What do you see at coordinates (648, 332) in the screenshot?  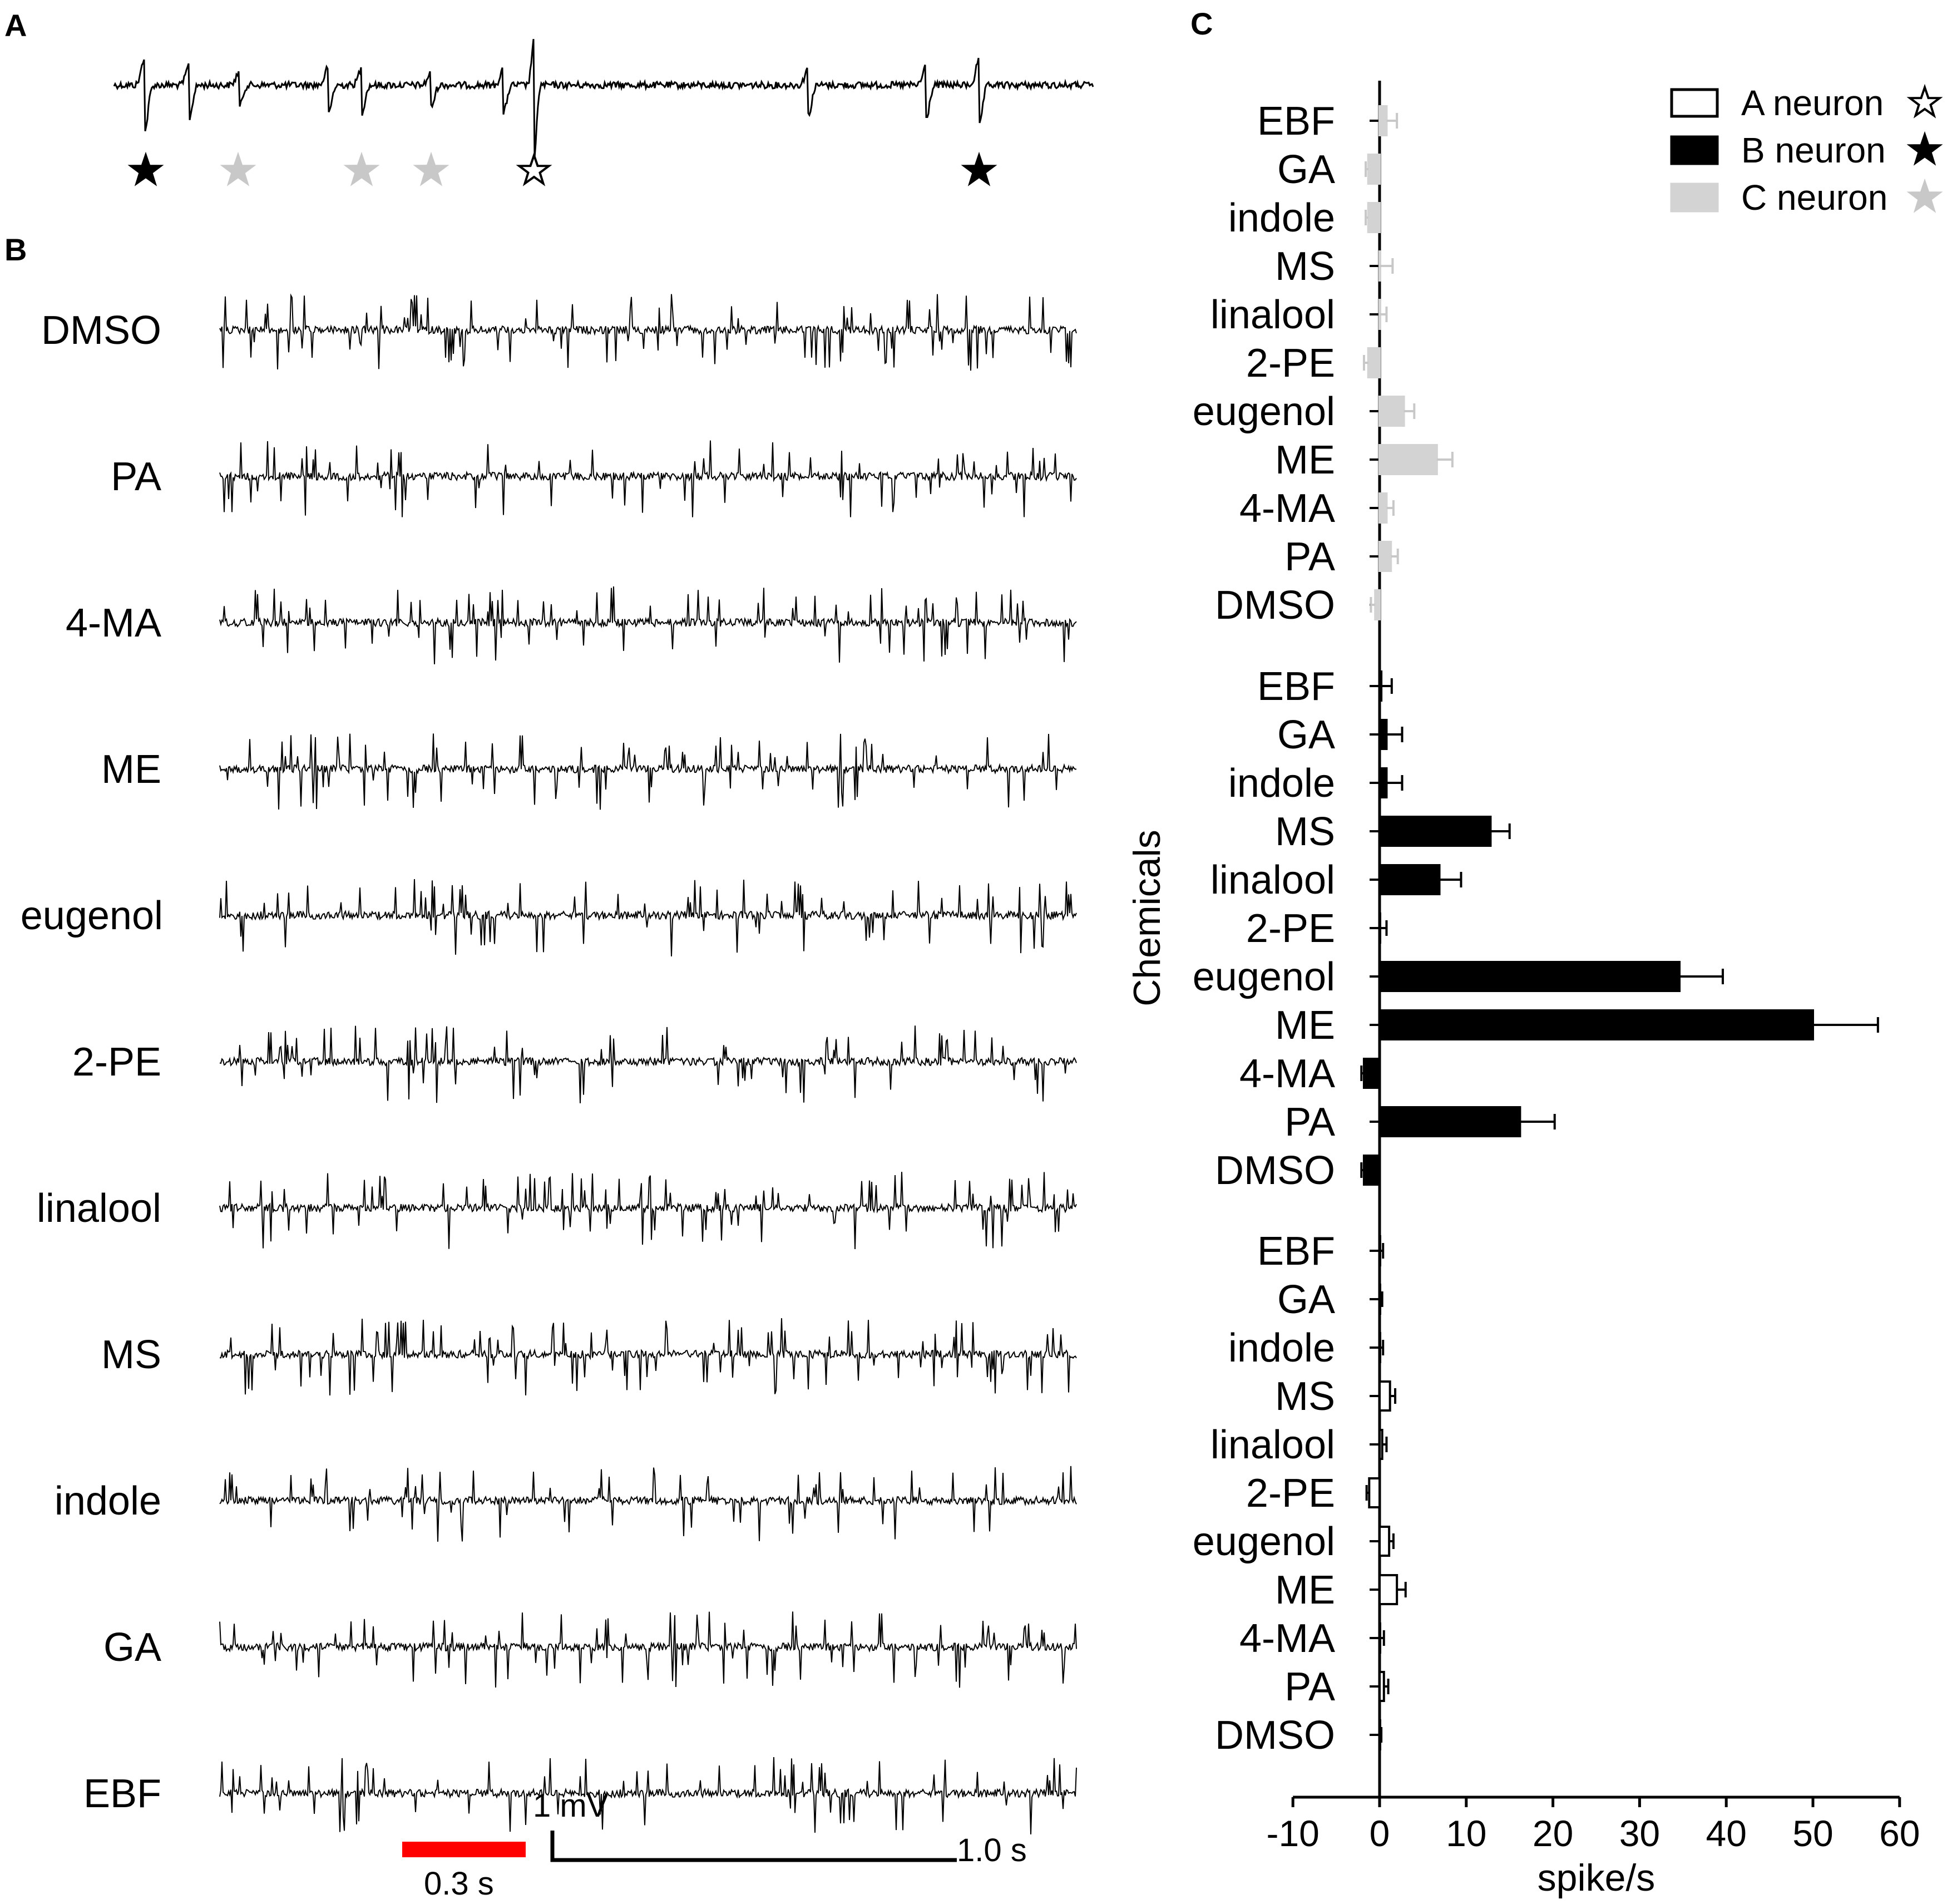 I see `trace-dmso` at bounding box center [648, 332].